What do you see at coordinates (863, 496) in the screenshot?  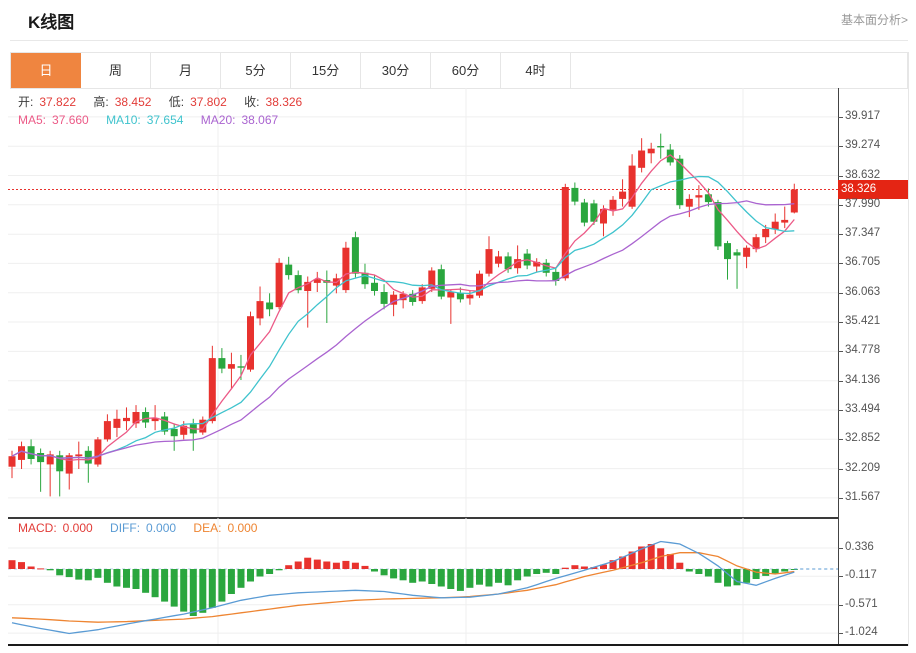 I see `price-axis-label: 31.567` at bounding box center [863, 496].